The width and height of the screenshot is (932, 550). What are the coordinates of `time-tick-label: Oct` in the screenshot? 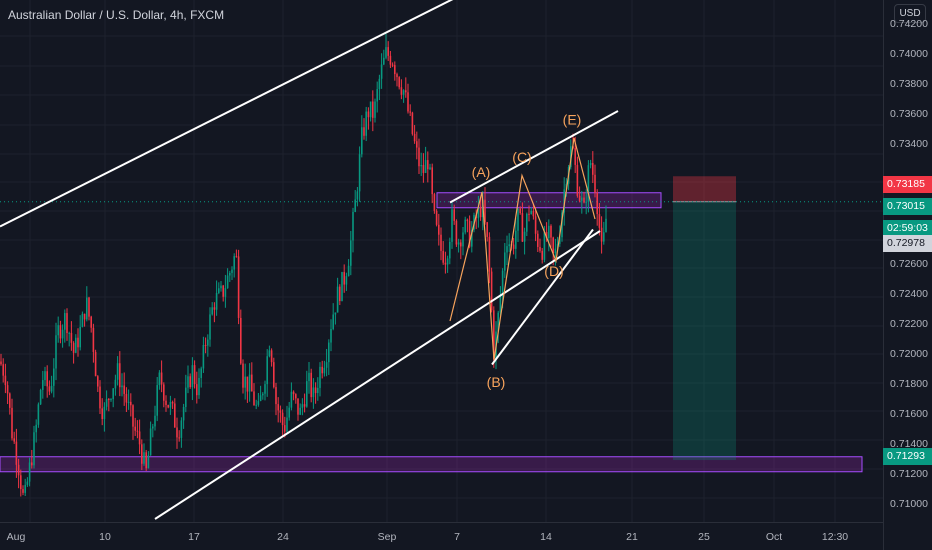 It's located at (774, 537).